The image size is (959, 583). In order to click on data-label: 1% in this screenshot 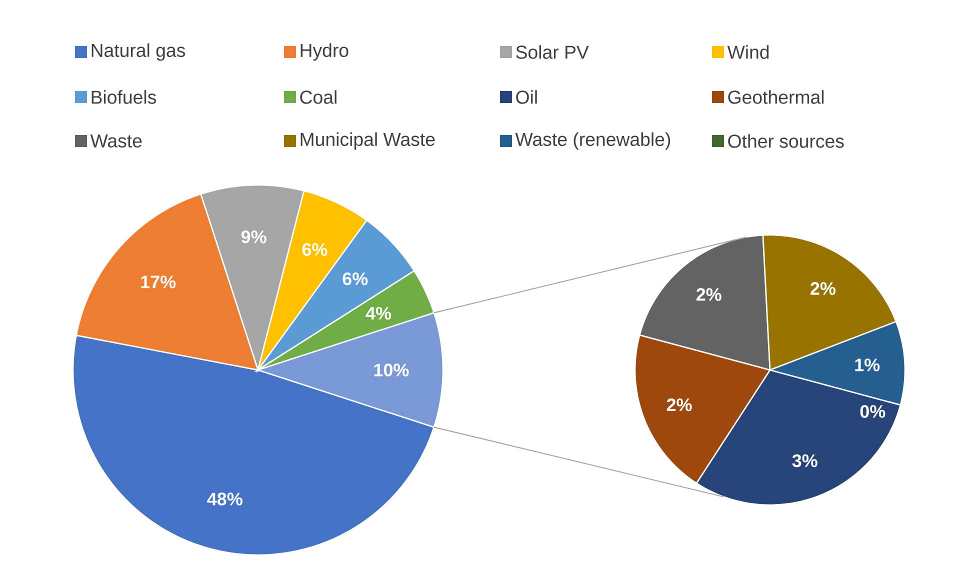, I will do `click(867, 365)`.